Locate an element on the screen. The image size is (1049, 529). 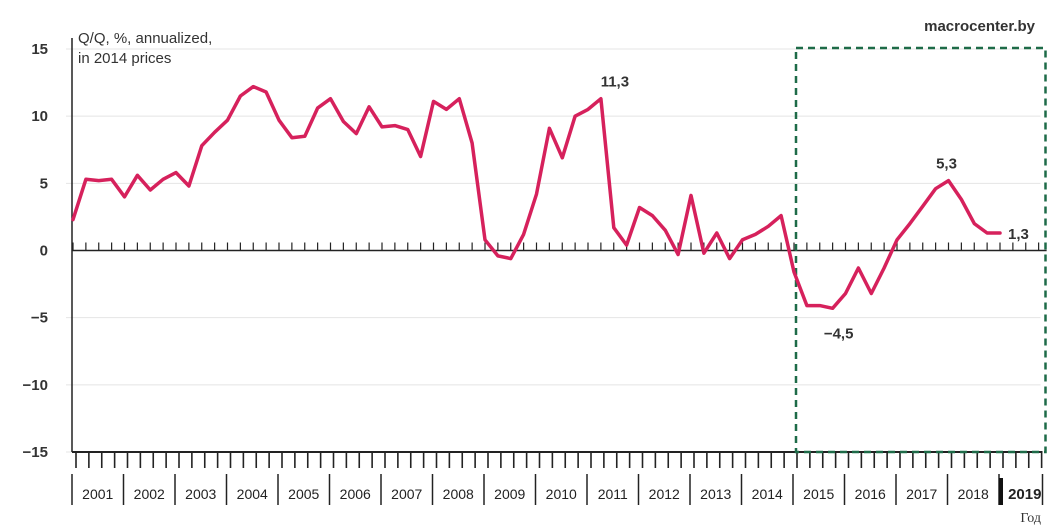
data-label: −4,5 is located at coordinates (839, 333).